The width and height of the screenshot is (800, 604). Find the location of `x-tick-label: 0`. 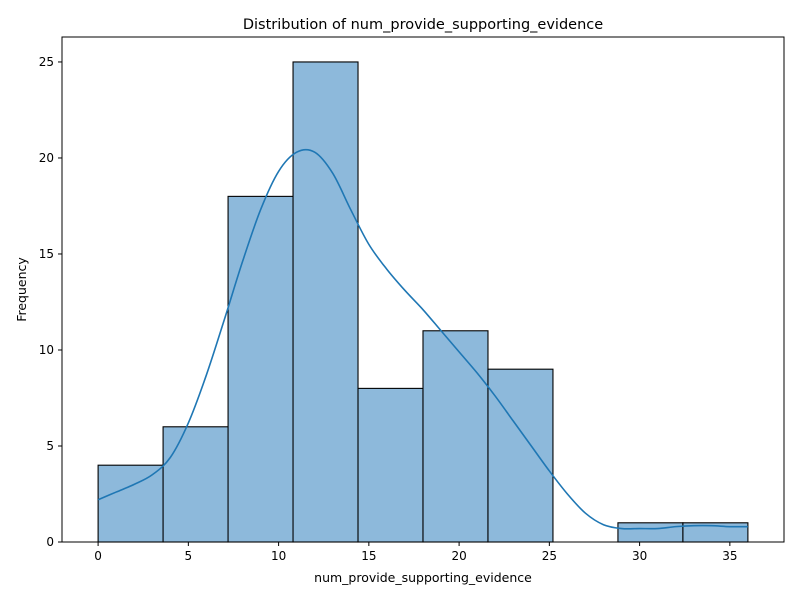

x-tick-label: 0 is located at coordinates (98, 556).